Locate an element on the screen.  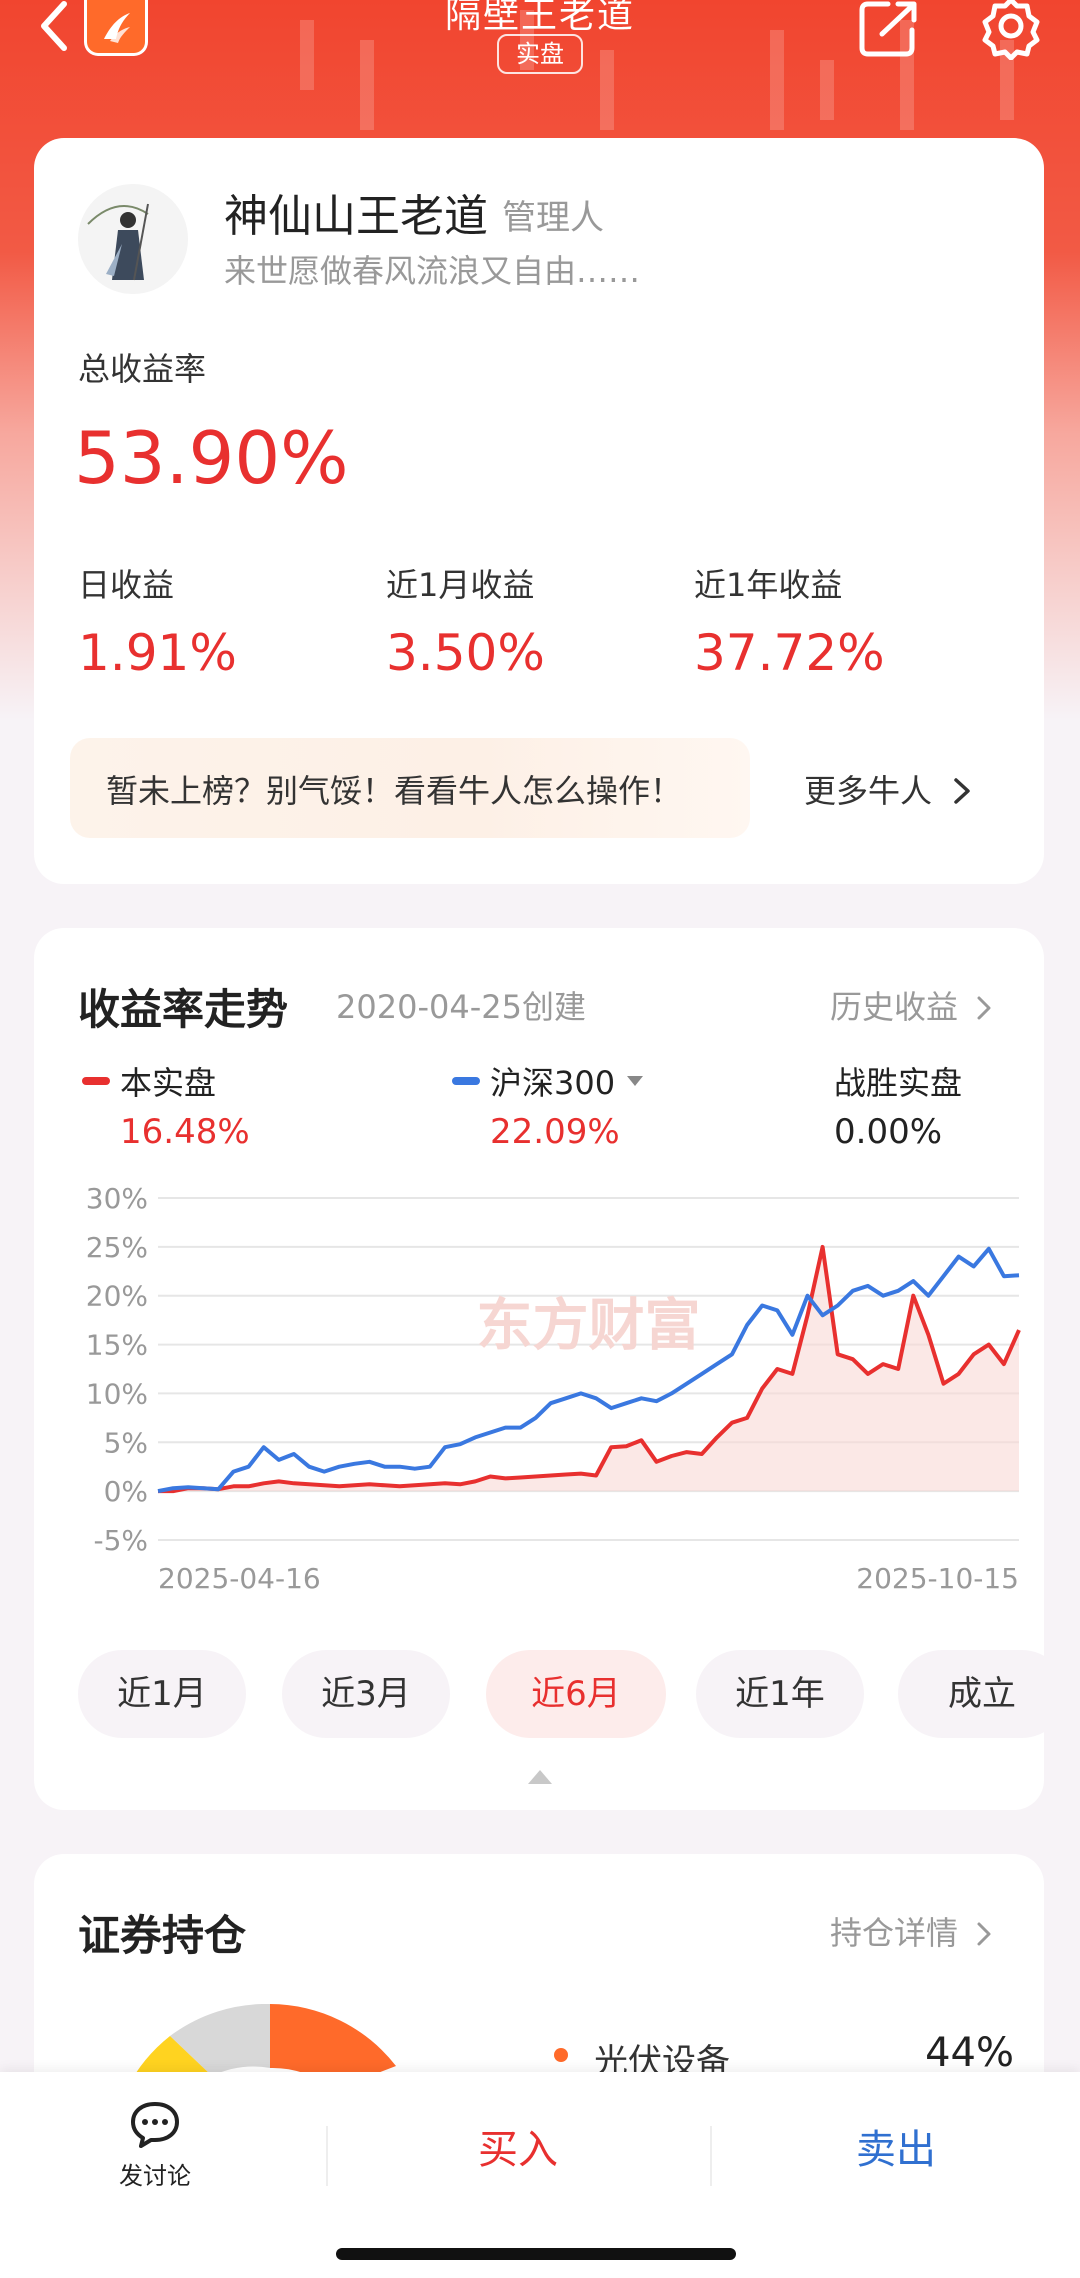
share-button is located at coordinates (890, 29).